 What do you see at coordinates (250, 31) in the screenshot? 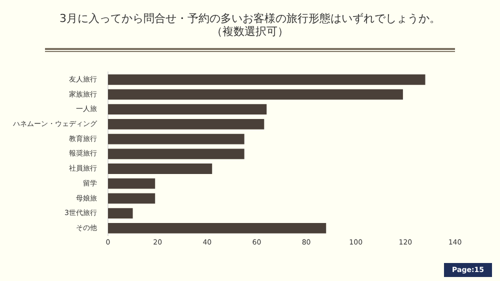
I see `chart-subtitle: （複数選択可）` at bounding box center [250, 31].